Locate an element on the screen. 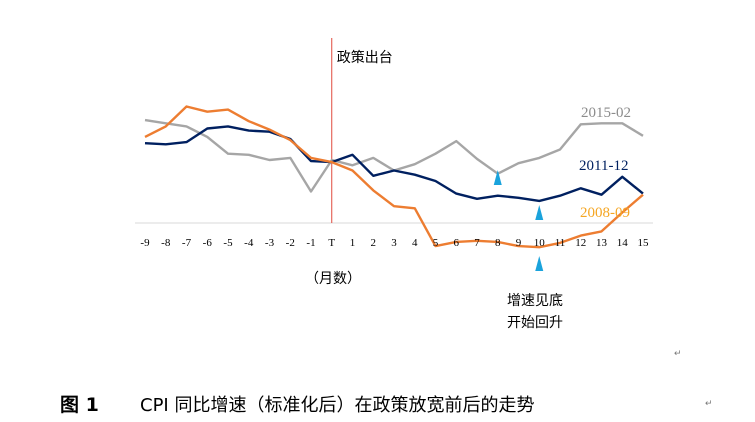 The width and height of the screenshot is (755, 422). series-label-2008-09: 2008-09 is located at coordinates (605, 213).